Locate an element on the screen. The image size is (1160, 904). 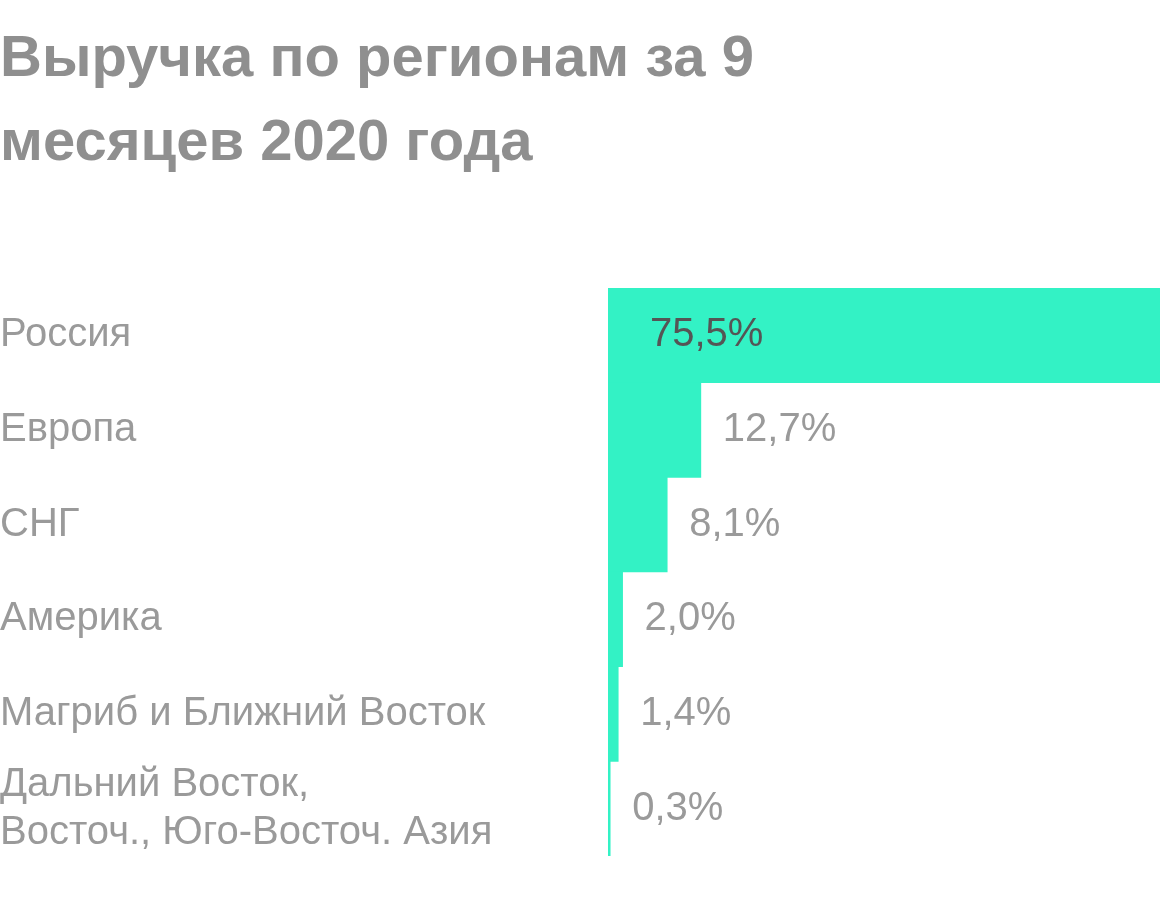
y-tick-label: СНГ is located at coordinates (40, 521).